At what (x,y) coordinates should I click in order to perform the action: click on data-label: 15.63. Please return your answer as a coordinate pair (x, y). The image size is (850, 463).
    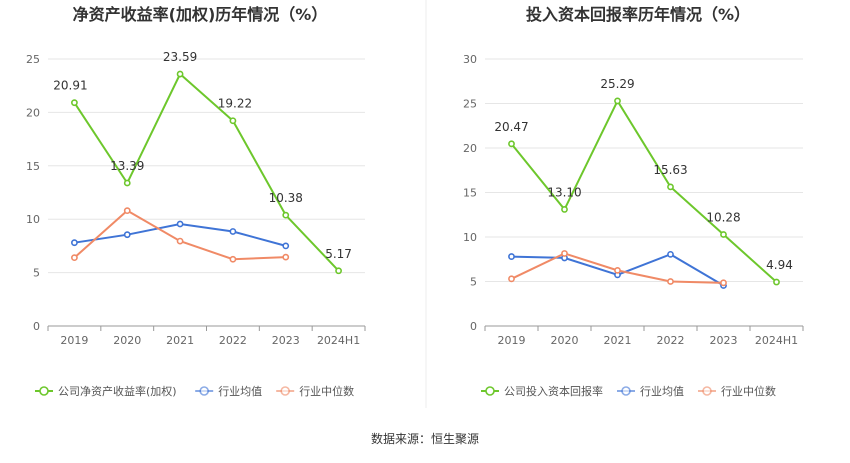
    Looking at the image, I should click on (670, 170).